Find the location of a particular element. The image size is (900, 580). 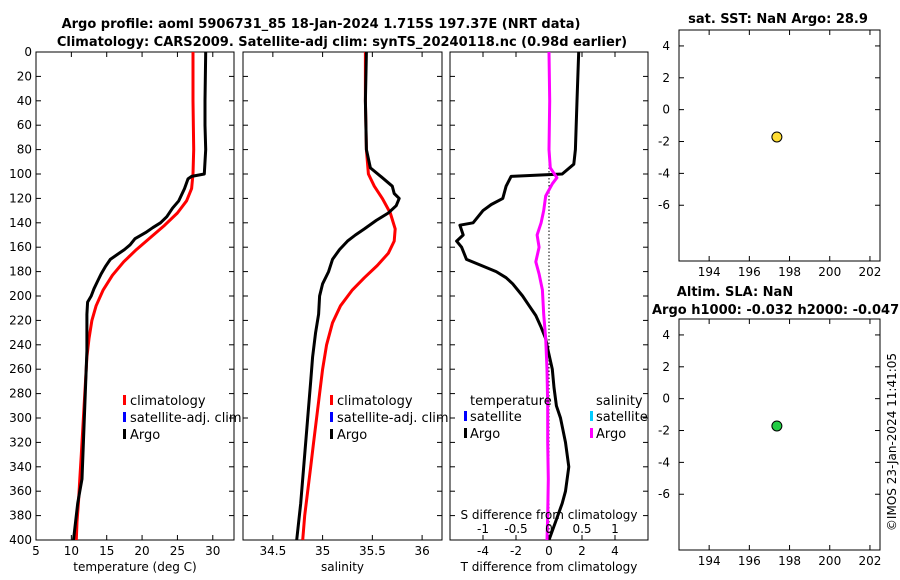

salinity-xtick-label: 35 is located at coordinates (322, 551).